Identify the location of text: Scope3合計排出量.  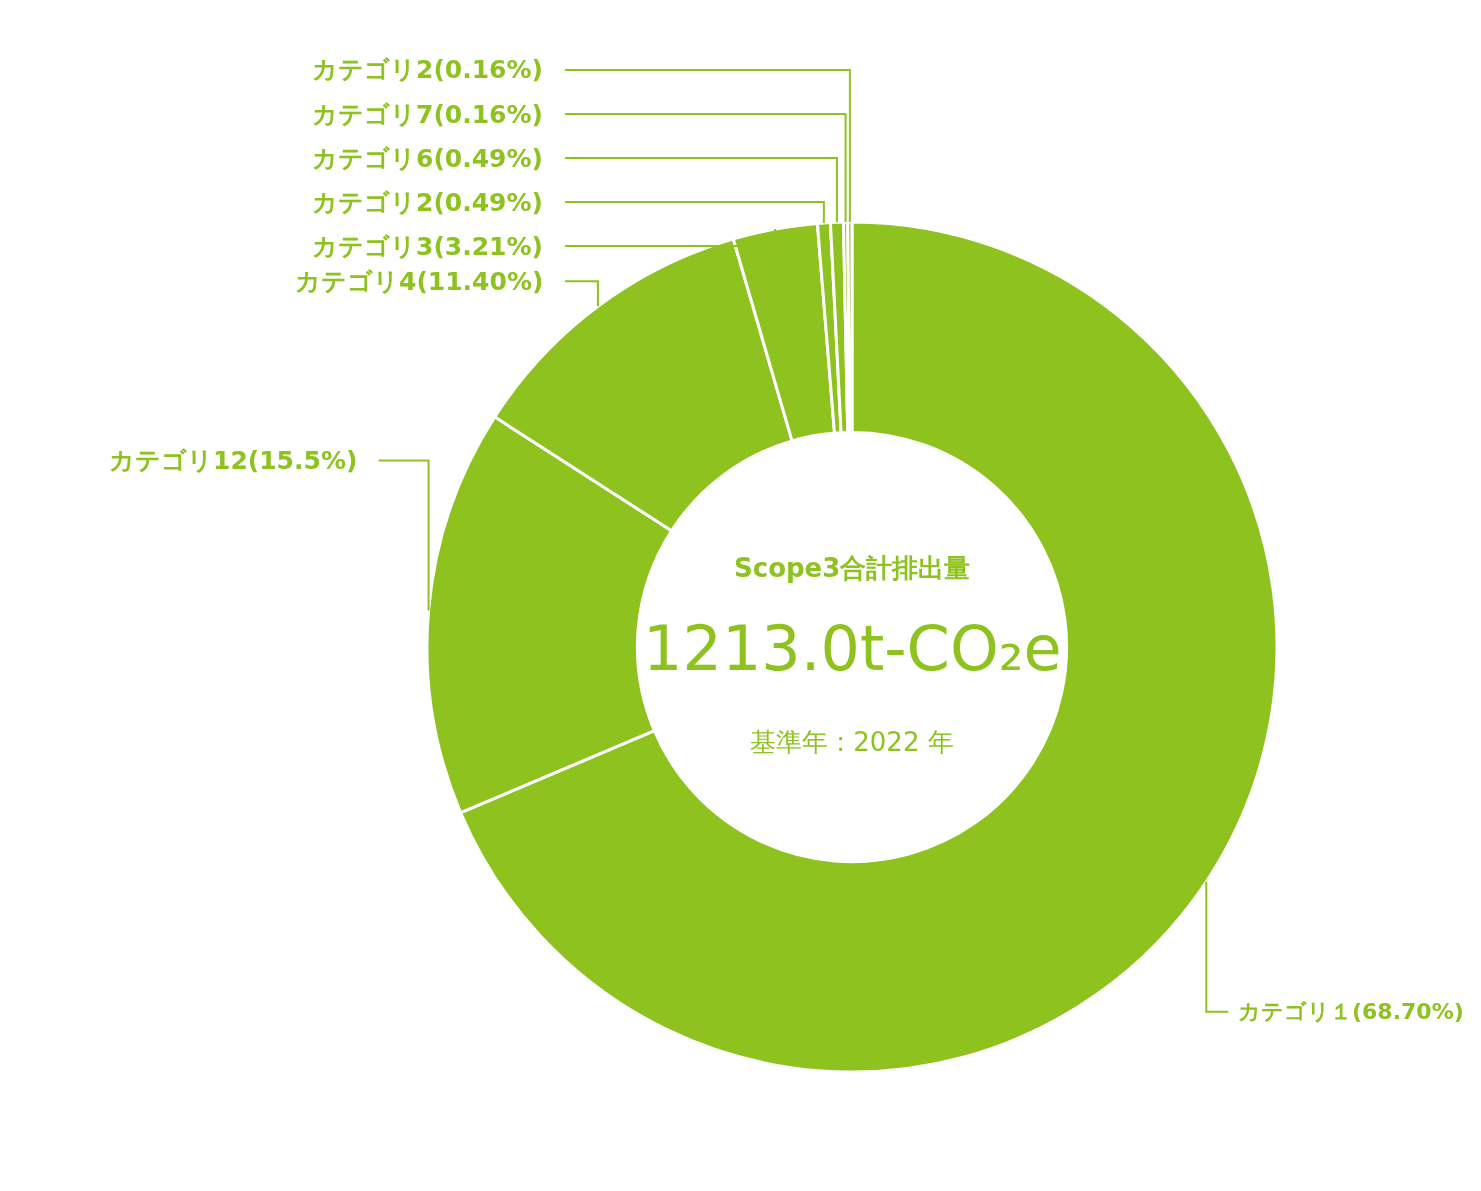
(852, 568).